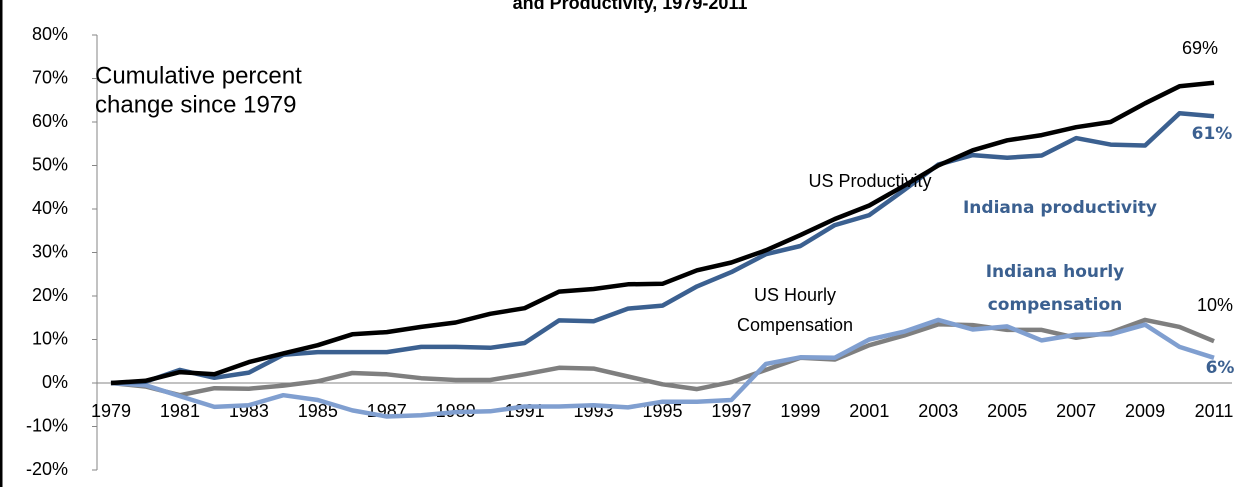 Image resolution: width=1257 pixels, height=487 pixels. Describe the element at coordinates (1212, 134) in the screenshot. I see `annotation: 61%` at that location.